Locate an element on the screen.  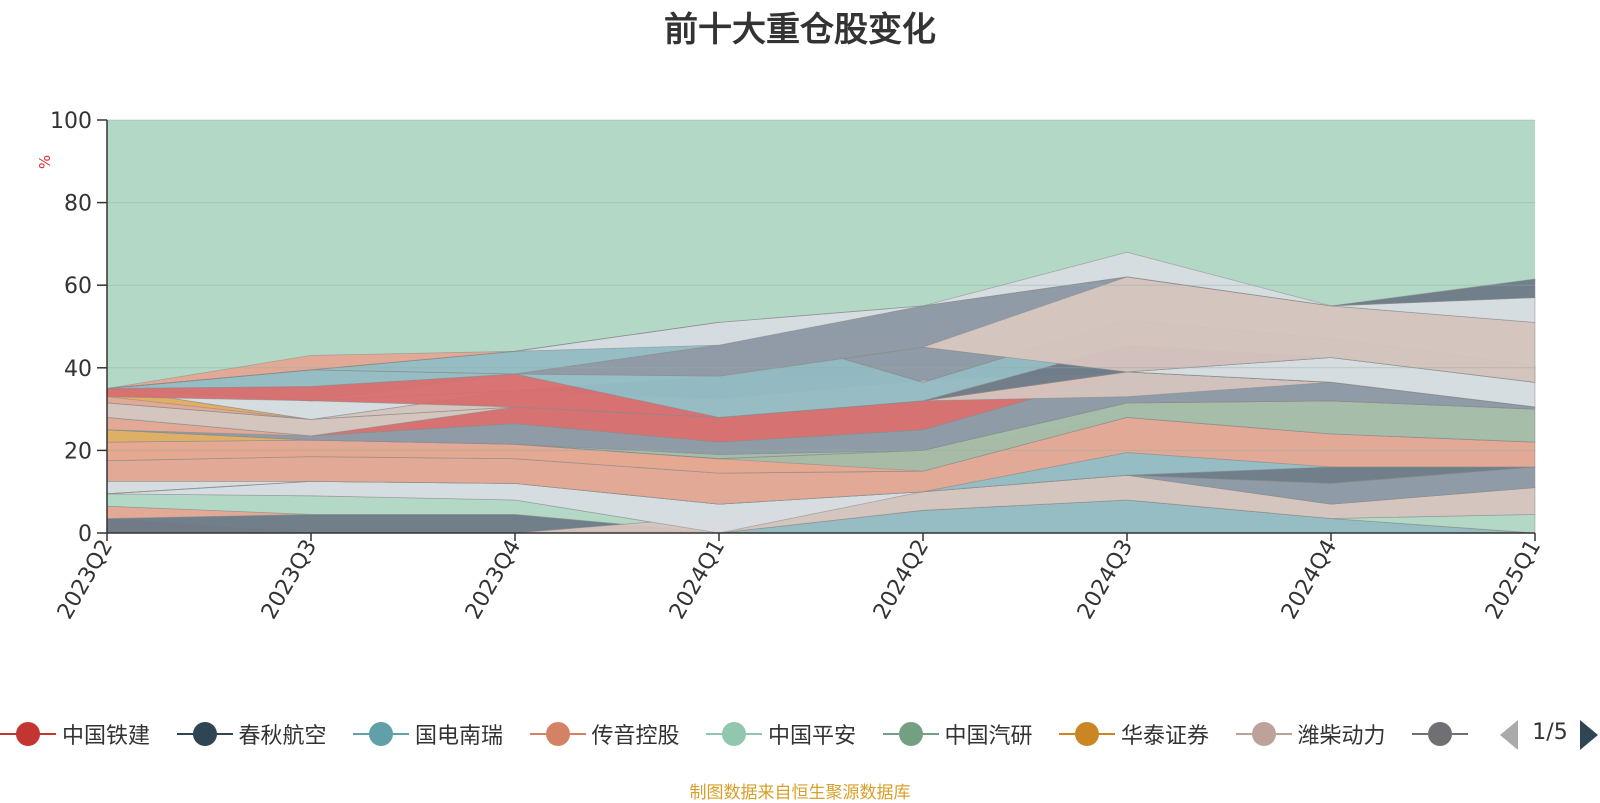
x-tick-label: 2024Q1 is located at coordinates (697, 580).